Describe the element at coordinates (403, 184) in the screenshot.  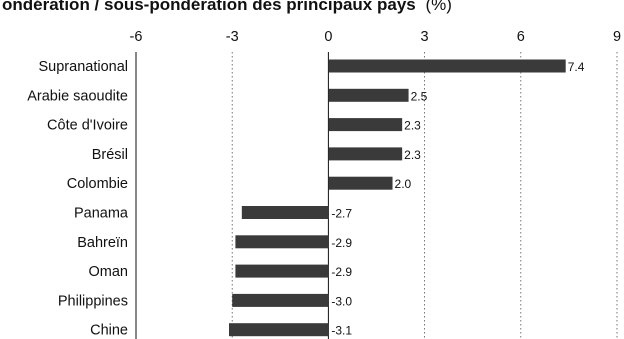
I see `value-label: 2.0` at that location.